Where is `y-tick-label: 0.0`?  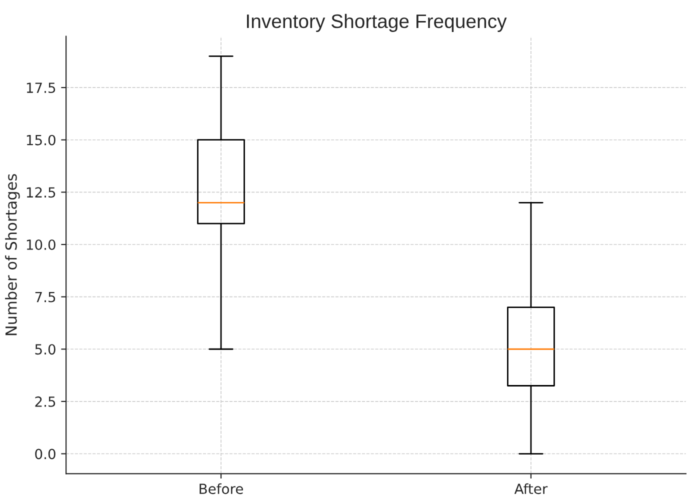
y-tick-label: 0.0 is located at coordinates (45, 454).